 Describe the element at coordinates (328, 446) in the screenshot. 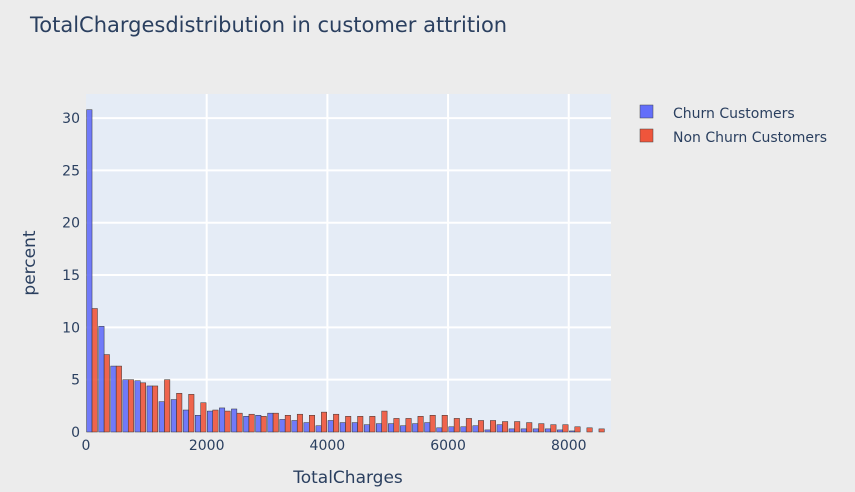

I see `x-tick-label: 4000` at that location.